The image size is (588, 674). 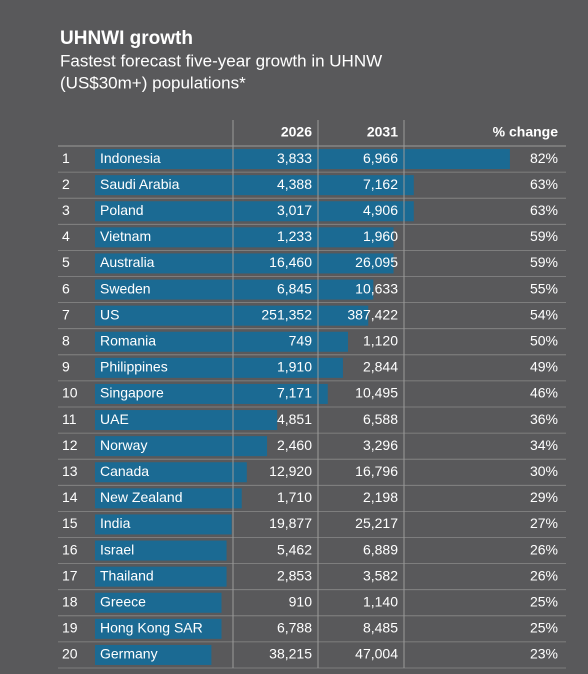 I want to click on column-header: 2026, so click(x=296, y=132).